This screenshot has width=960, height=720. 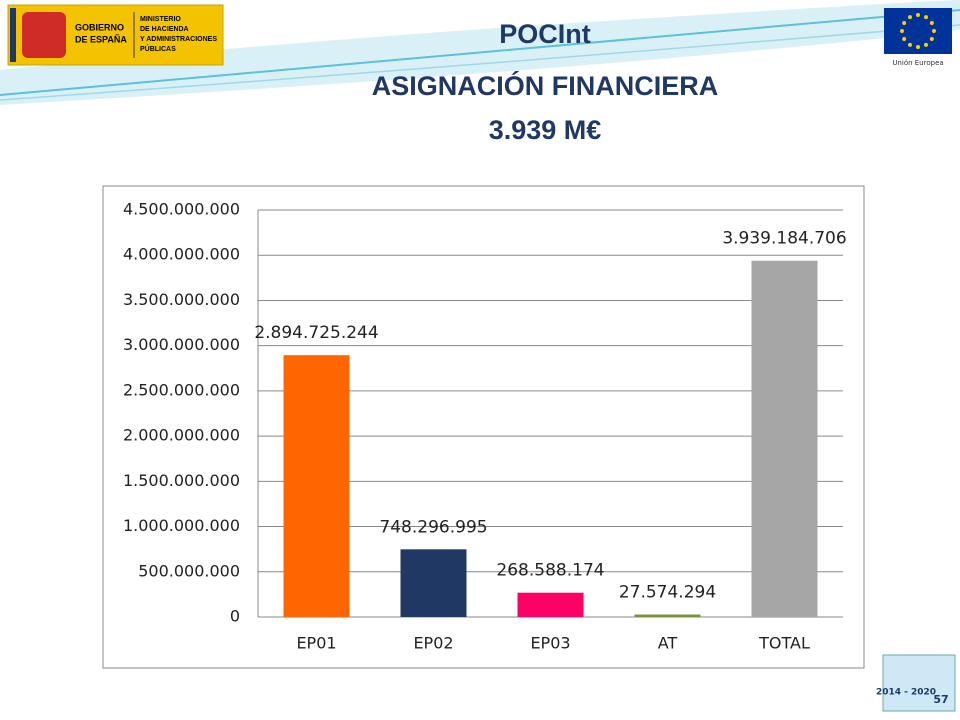 What do you see at coordinates (667, 593) in the screenshot?
I see `value-label: 27.574.294` at bounding box center [667, 593].